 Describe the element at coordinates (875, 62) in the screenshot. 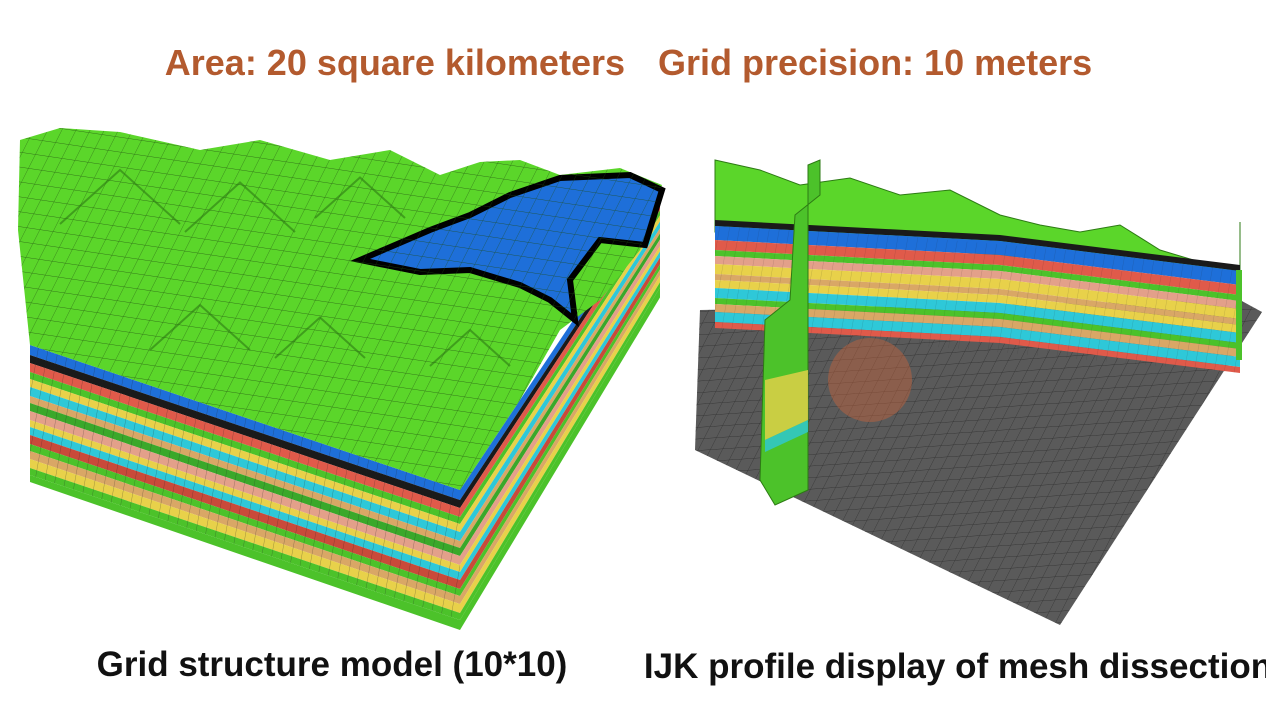

I see `precision-label: Grid precision: 10 meters` at that location.